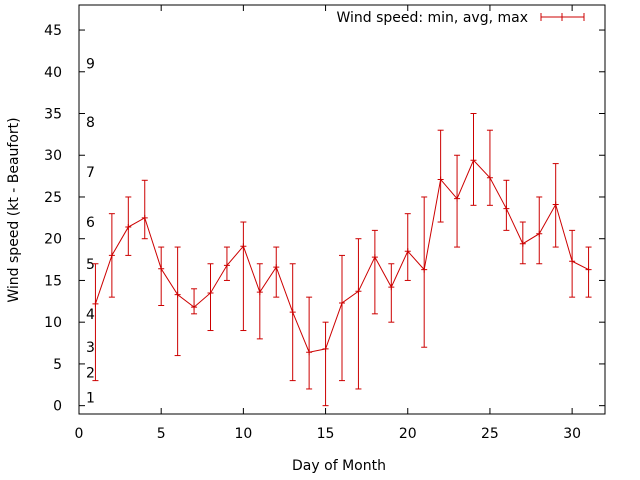 This screenshot has width=640, height=480. I want to click on beaufort-label: 3, so click(90, 348).